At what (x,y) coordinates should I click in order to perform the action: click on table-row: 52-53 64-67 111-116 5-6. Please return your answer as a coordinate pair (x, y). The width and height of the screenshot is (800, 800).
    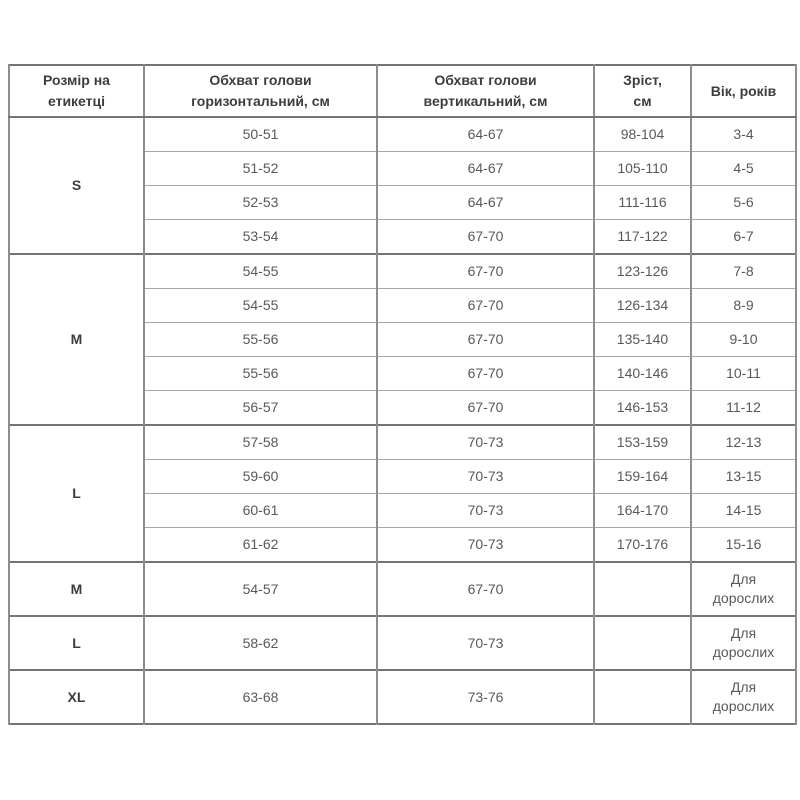
    Looking at the image, I should click on (403, 202).